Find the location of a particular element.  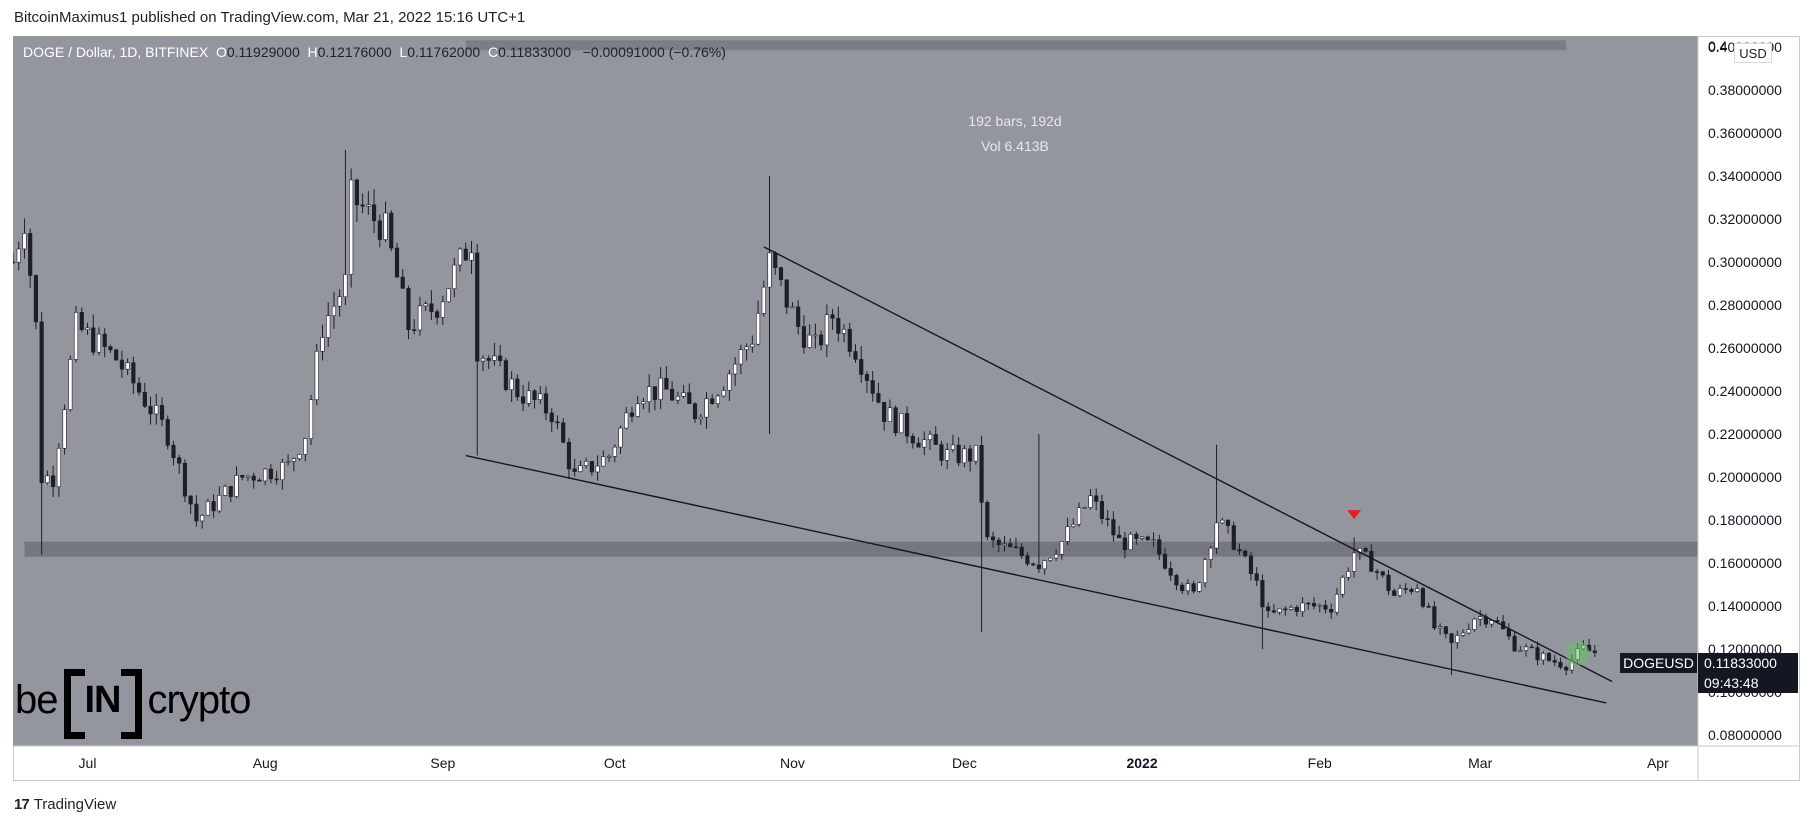

breakout-highlight is located at coordinates (1577, 653).